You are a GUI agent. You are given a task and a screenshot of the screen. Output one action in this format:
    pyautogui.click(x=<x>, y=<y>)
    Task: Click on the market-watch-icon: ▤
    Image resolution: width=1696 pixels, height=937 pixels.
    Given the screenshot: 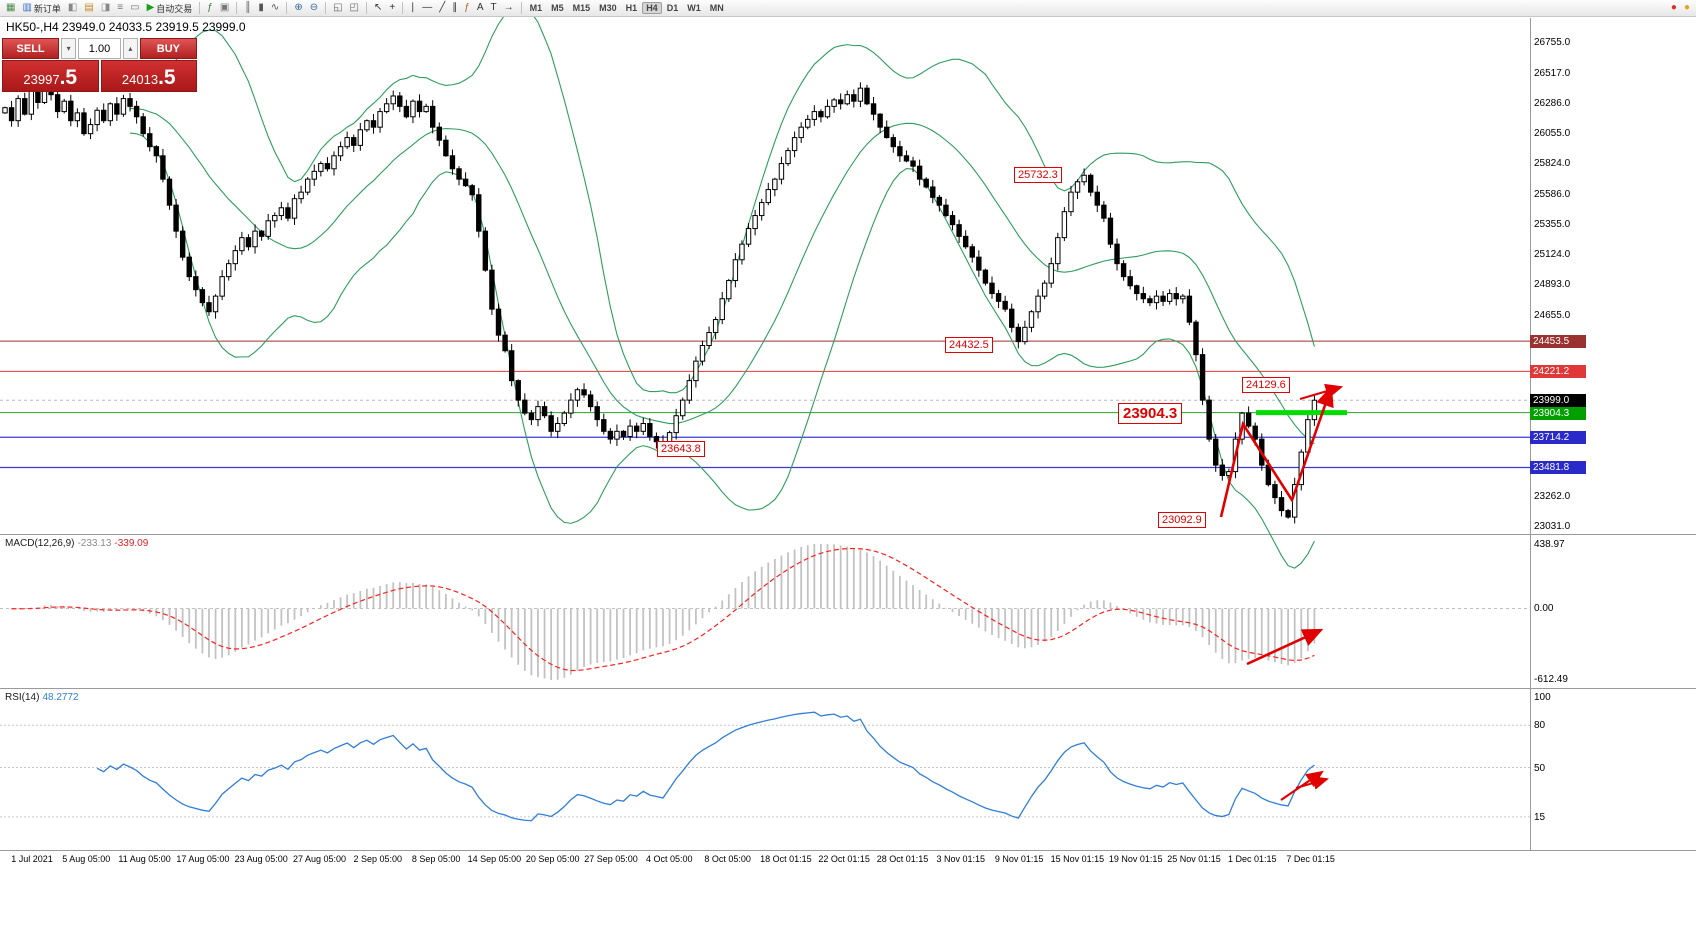 What is the action you would take?
    pyautogui.click(x=88, y=8)
    